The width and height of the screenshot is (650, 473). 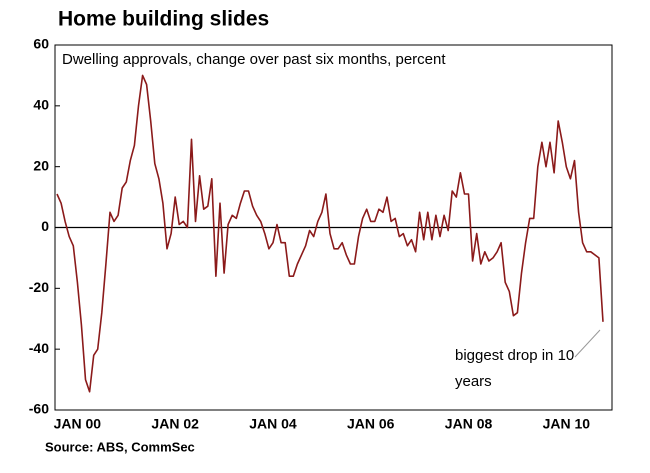 I want to click on x-tick-label: JAN 04, so click(x=273, y=424).